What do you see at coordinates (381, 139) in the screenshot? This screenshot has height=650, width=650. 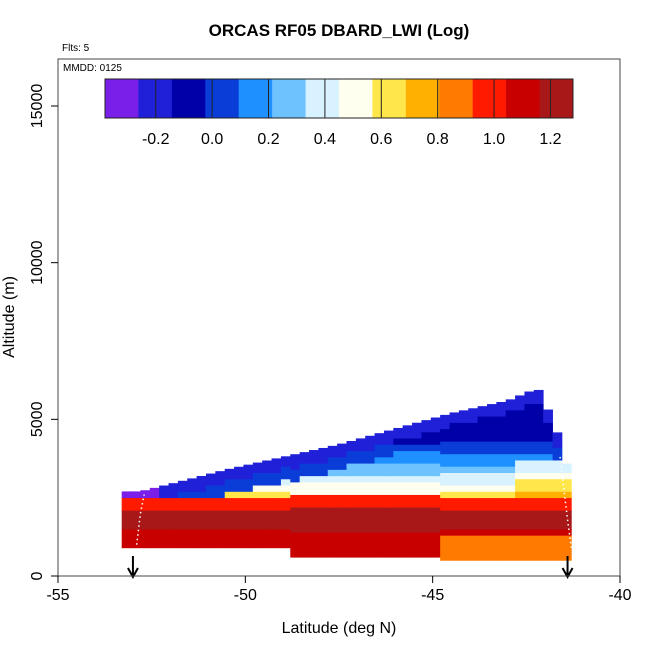 I see `colorbar-tick-label: 0.6` at bounding box center [381, 139].